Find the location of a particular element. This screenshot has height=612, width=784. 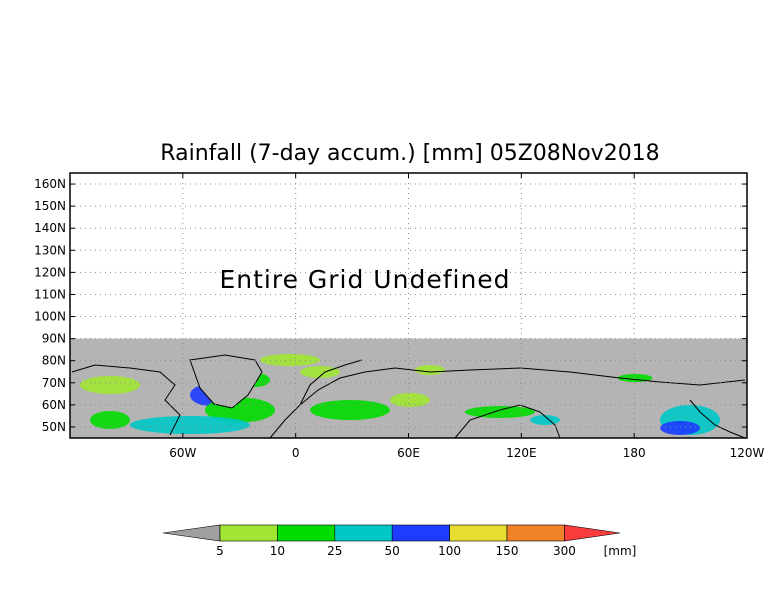

colorbar-under-triangle is located at coordinates (191, 533).